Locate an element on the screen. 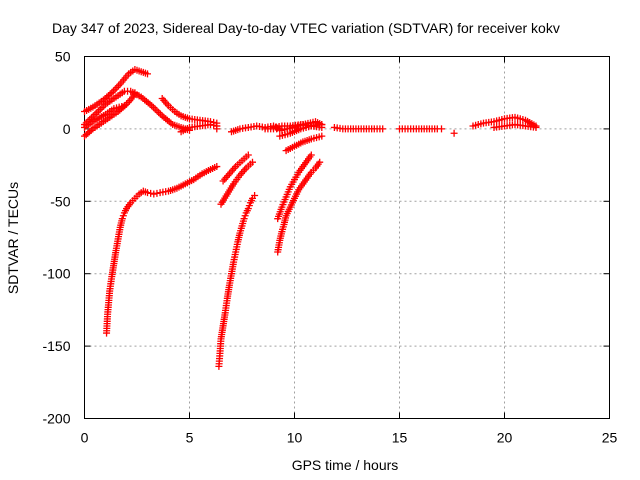 The width and height of the screenshot is (640, 480). x-tick-label: 20 is located at coordinates (505, 438).